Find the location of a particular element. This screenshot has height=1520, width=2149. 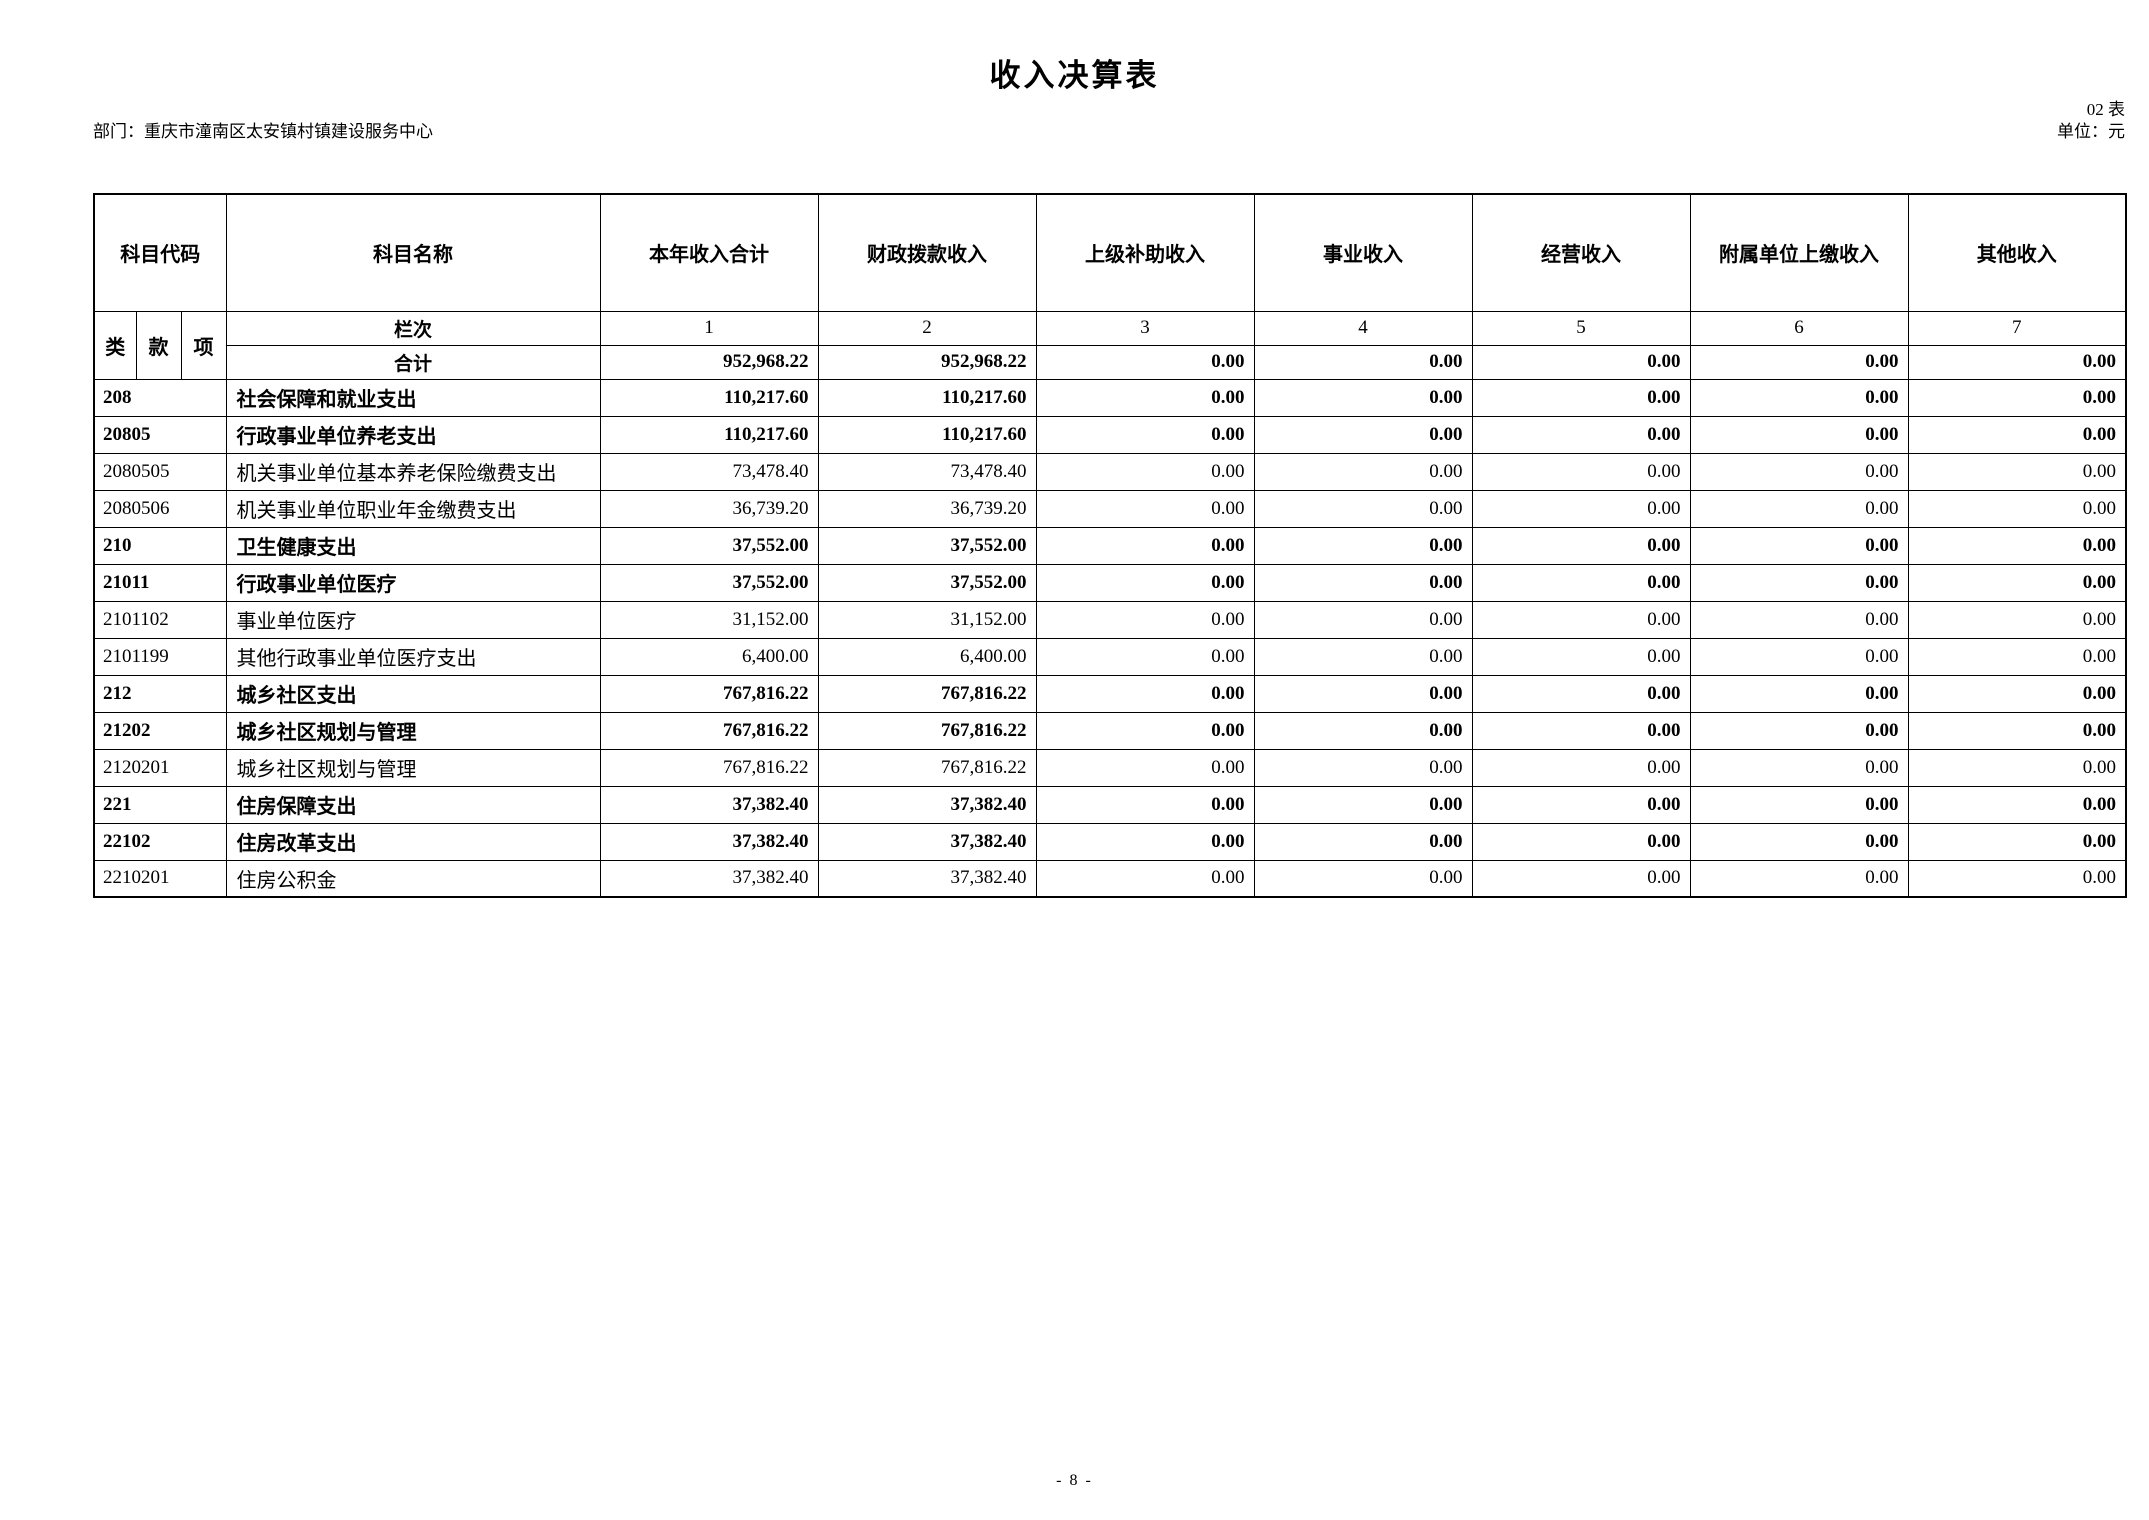

column-number: 3 is located at coordinates (1145, 328).